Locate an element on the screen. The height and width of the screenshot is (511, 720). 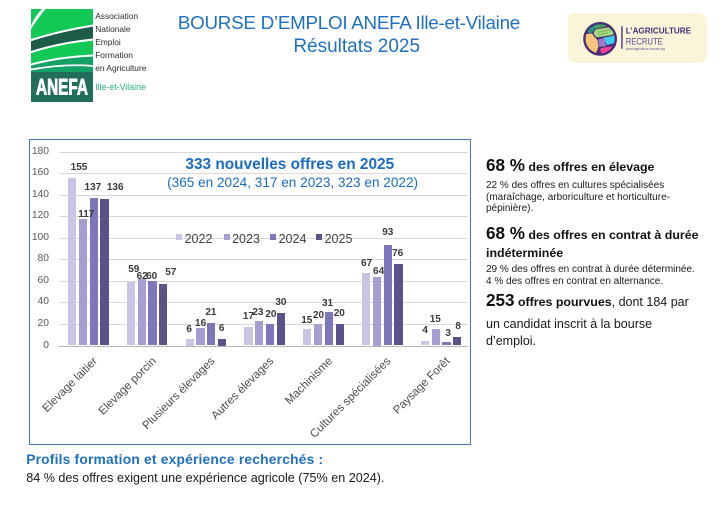
svg-text: L’AGRICULTURE is located at coordinates (658, 30).